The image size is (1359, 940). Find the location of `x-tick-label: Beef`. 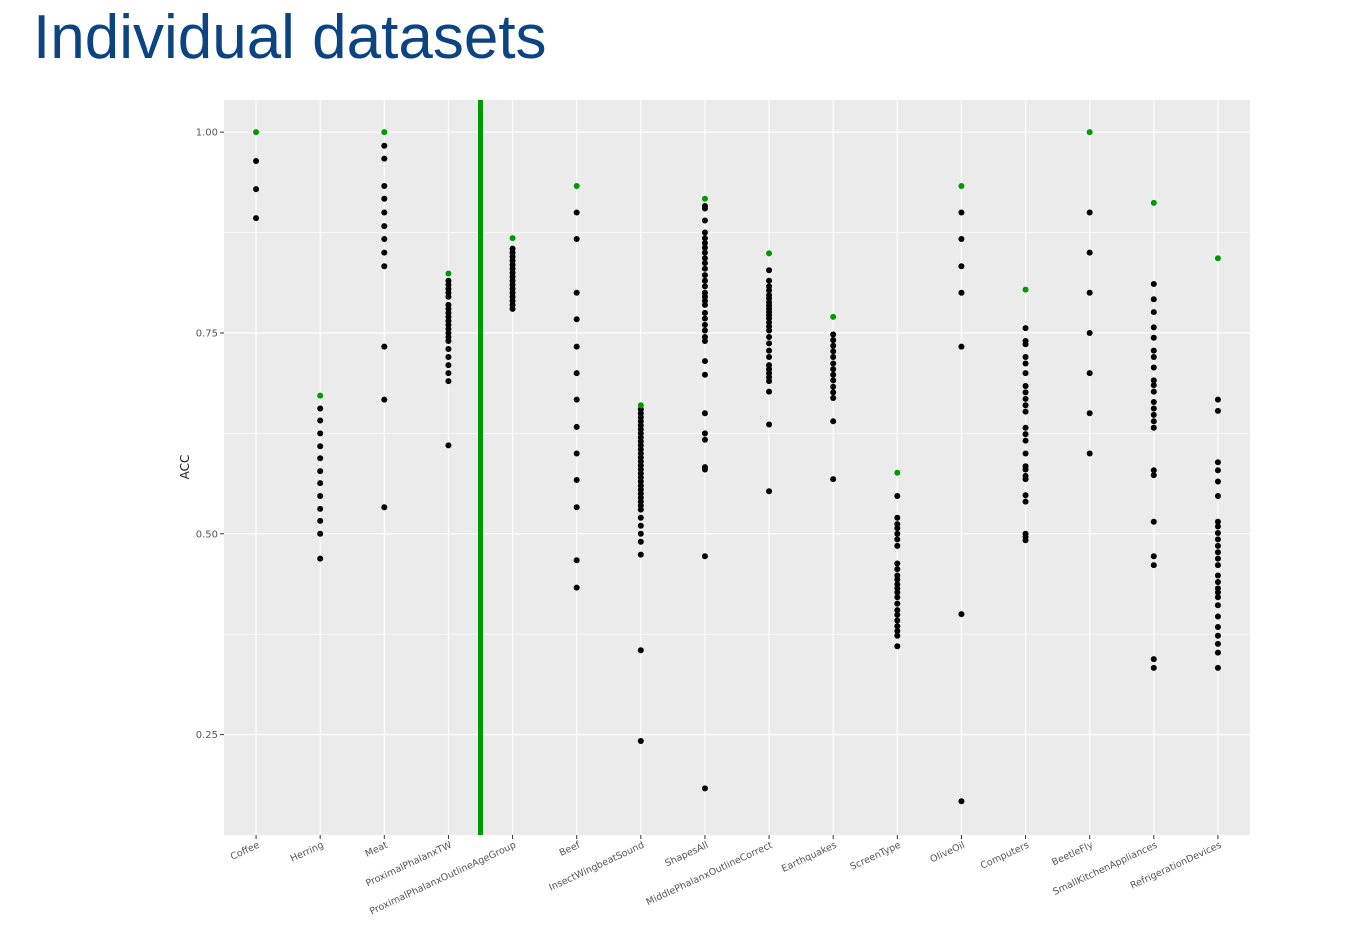

x-tick-label: Beef is located at coordinates (570, 848).